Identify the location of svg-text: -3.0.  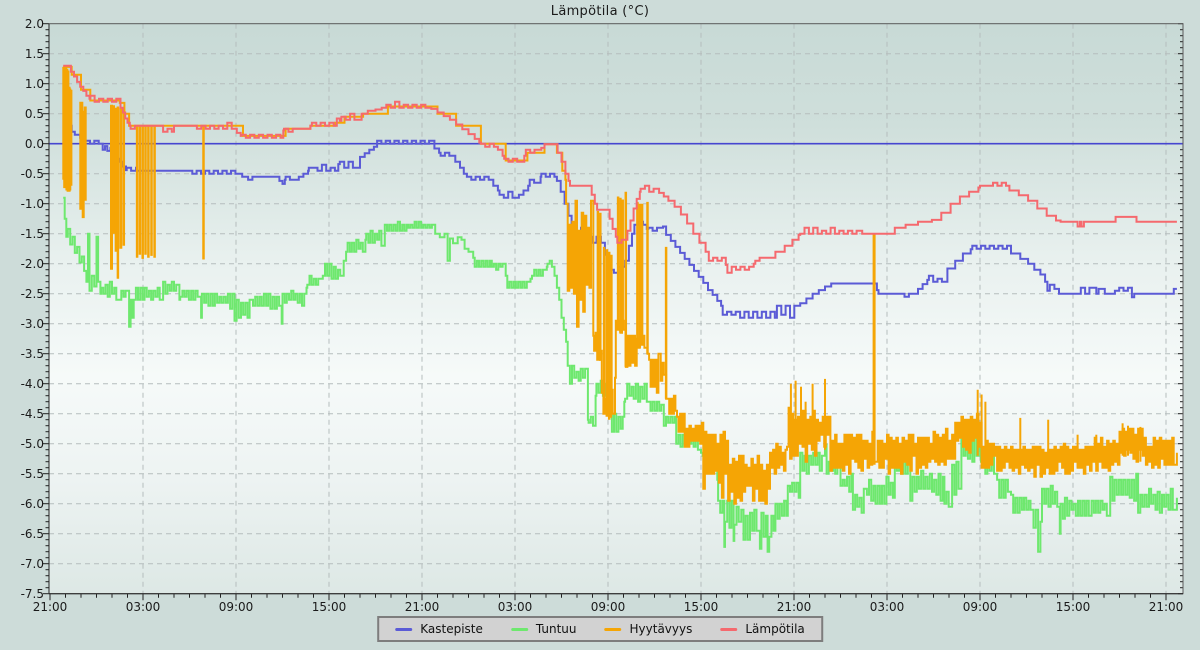
(32, 324).